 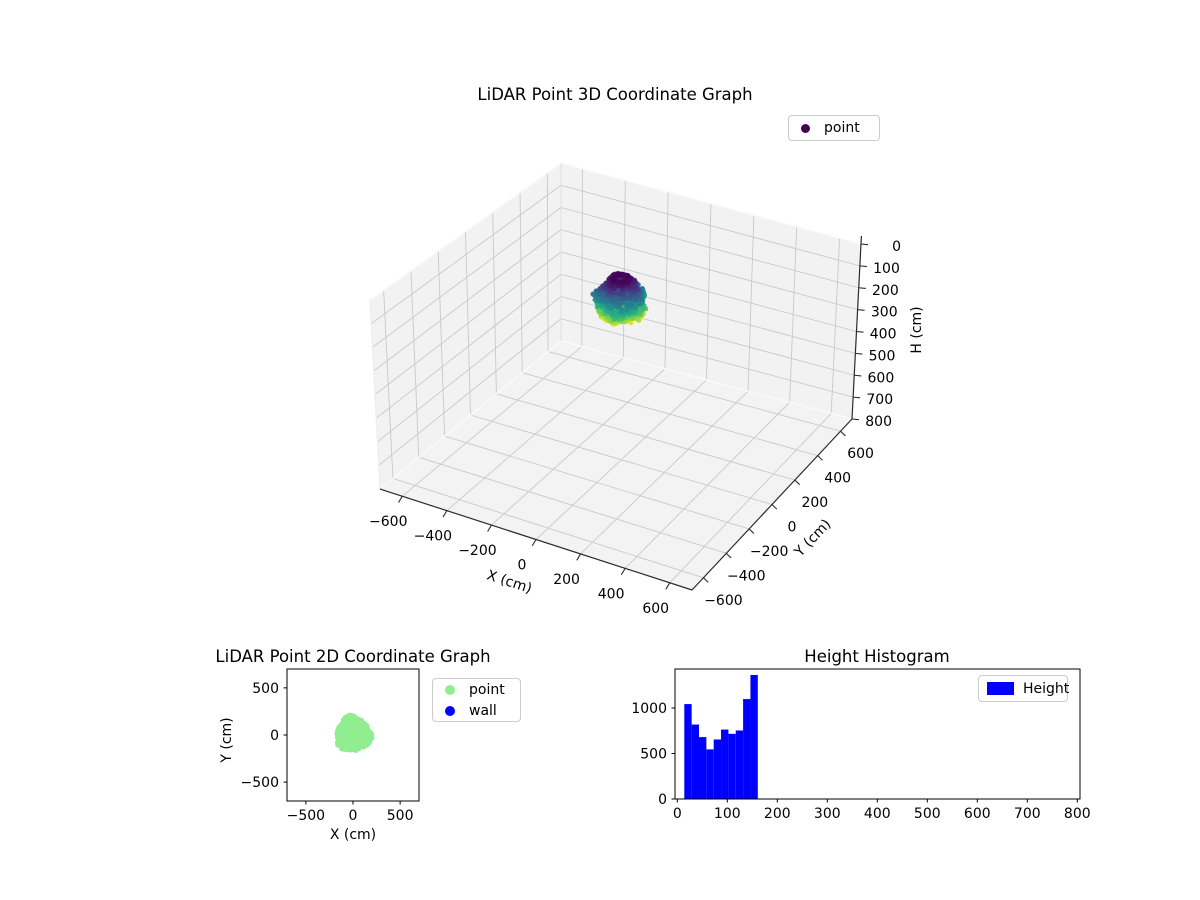 What do you see at coordinates (917, 329) in the screenshot?
I see `svg-text: H (cm)` at bounding box center [917, 329].